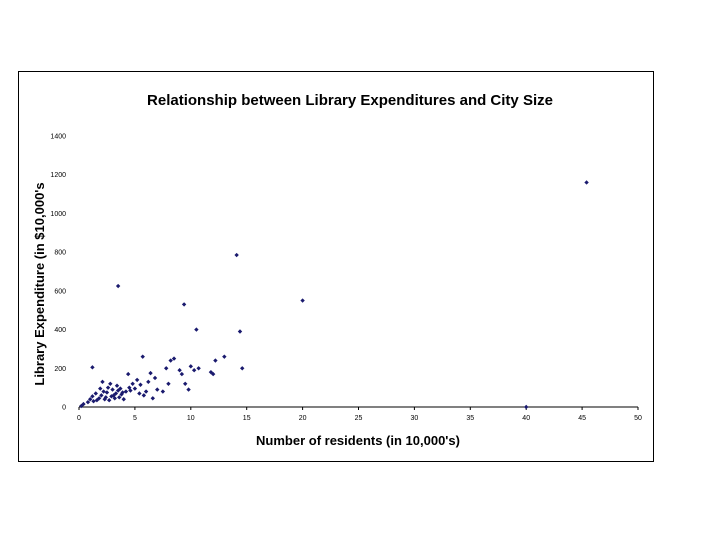  I want to click on x-tick-label: 25, so click(359, 418).